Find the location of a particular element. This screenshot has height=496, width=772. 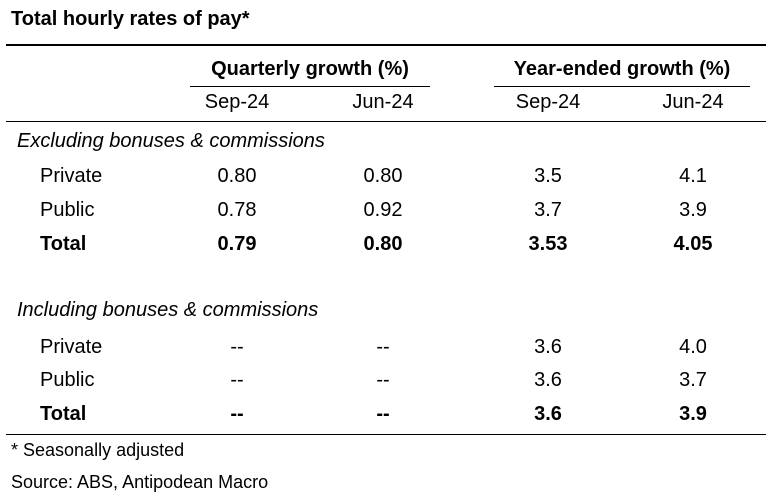

header-rule is located at coordinates (386, 121).